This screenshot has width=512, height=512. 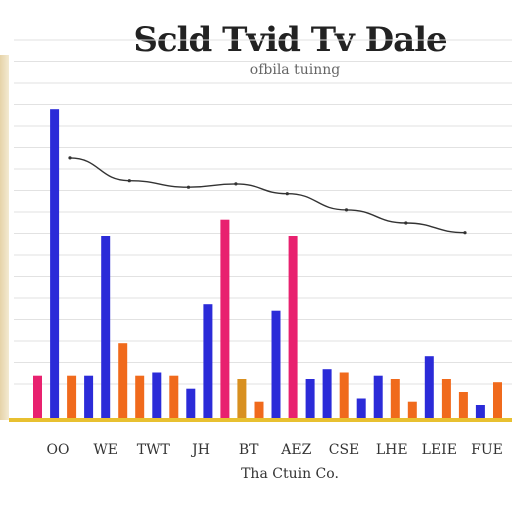 I want to click on x-tick-labels: OO WE TWT JH BT AEZ CSE LHE LEIE FUE, so click(x=275, y=450).